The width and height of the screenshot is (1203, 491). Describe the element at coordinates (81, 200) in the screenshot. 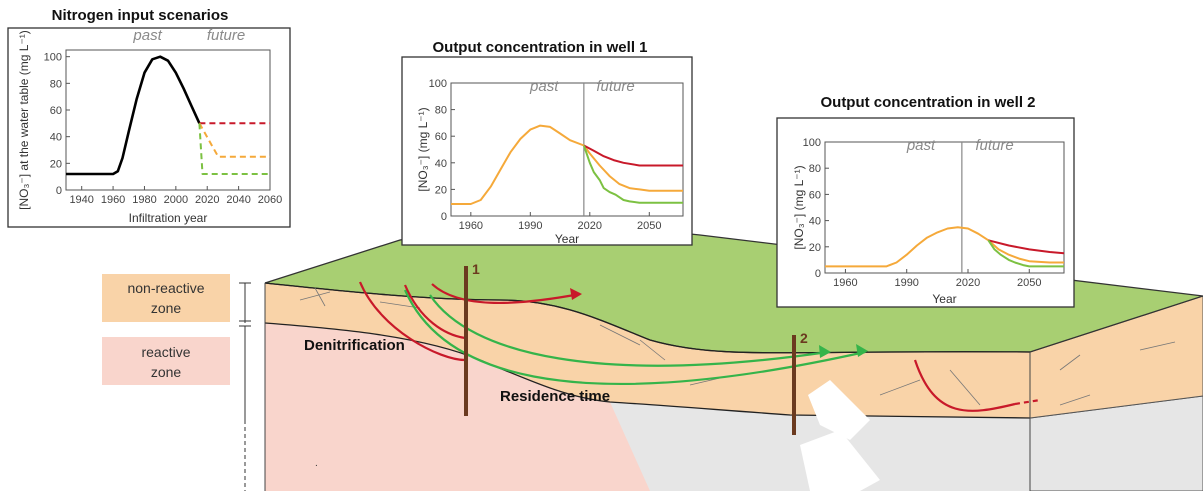

I see `input-xtick-label: 1940` at that location.